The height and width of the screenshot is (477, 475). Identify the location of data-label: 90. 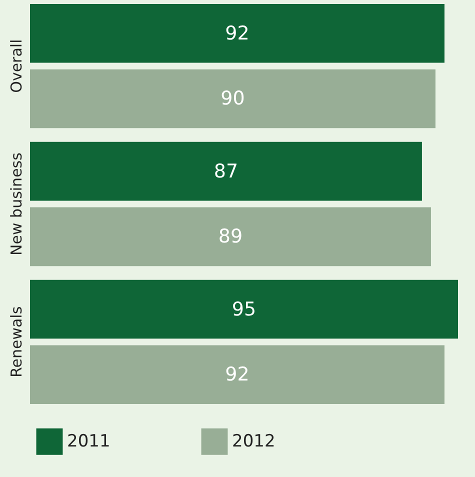
(232, 99).